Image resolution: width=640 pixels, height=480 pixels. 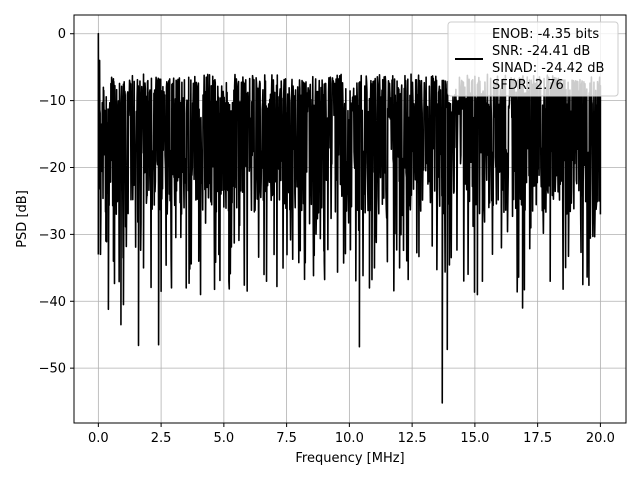 I want to click on legend-entry-sfdr: SFDR: 2.76, so click(x=528, y=85).